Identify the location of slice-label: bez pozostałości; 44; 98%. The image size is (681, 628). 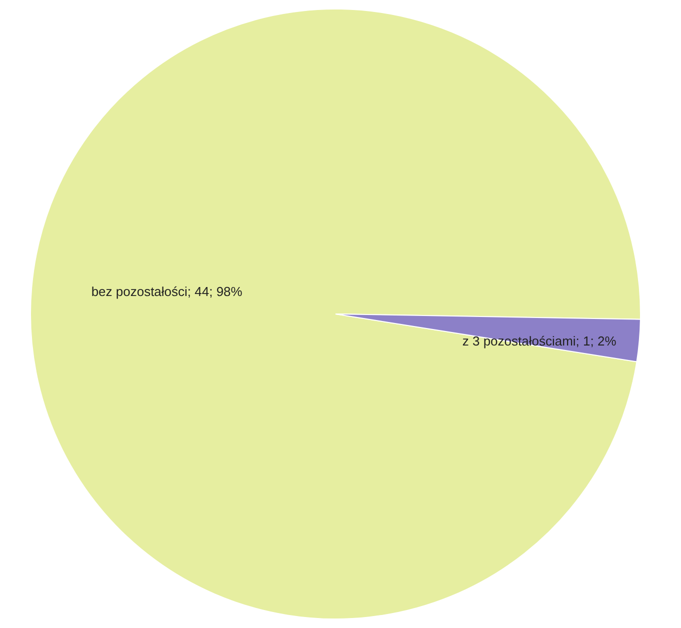
(167, 291).